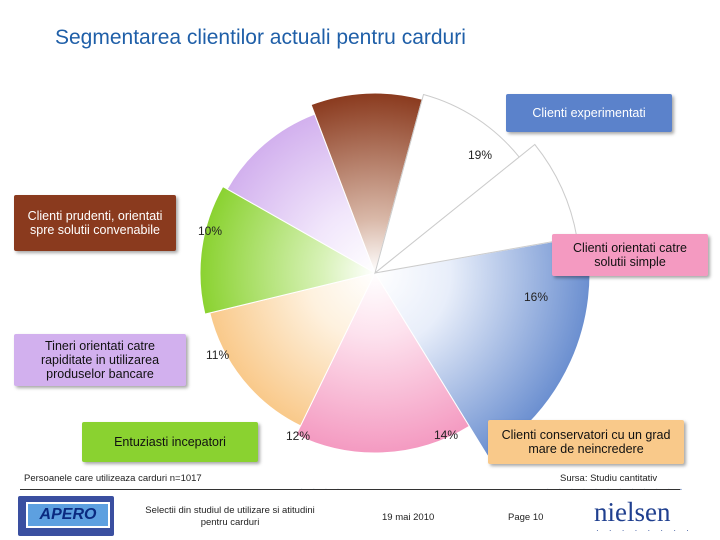  I want to click on pct-prudenti: 10%, so click(210, 231).